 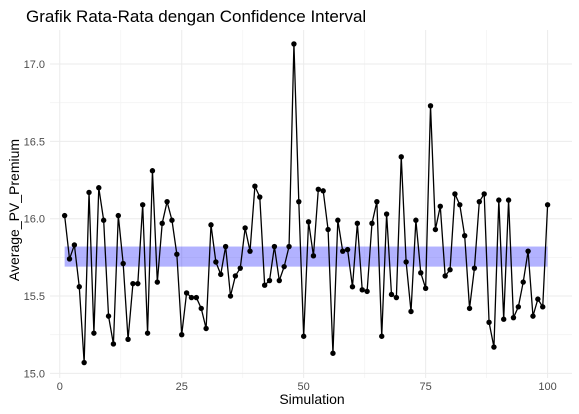 What do you see at coordinates (14, 210) in the screenshot?
I see `y-axis-title: Average_PV_Premium` at bounding box center [14, 210].